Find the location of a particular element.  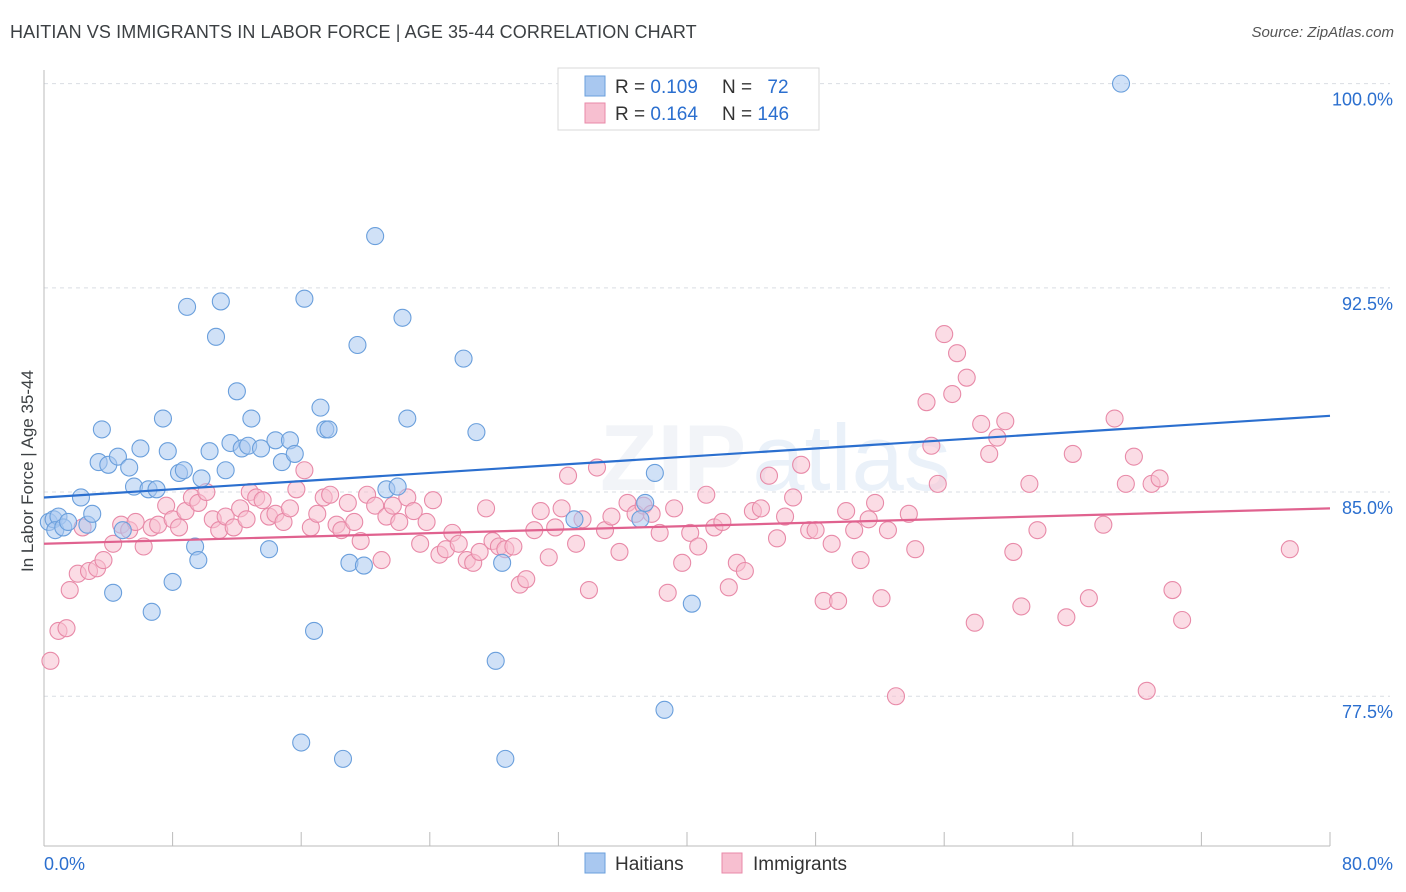

watermark: ZIPatlas is located at coordinates (775, 457).